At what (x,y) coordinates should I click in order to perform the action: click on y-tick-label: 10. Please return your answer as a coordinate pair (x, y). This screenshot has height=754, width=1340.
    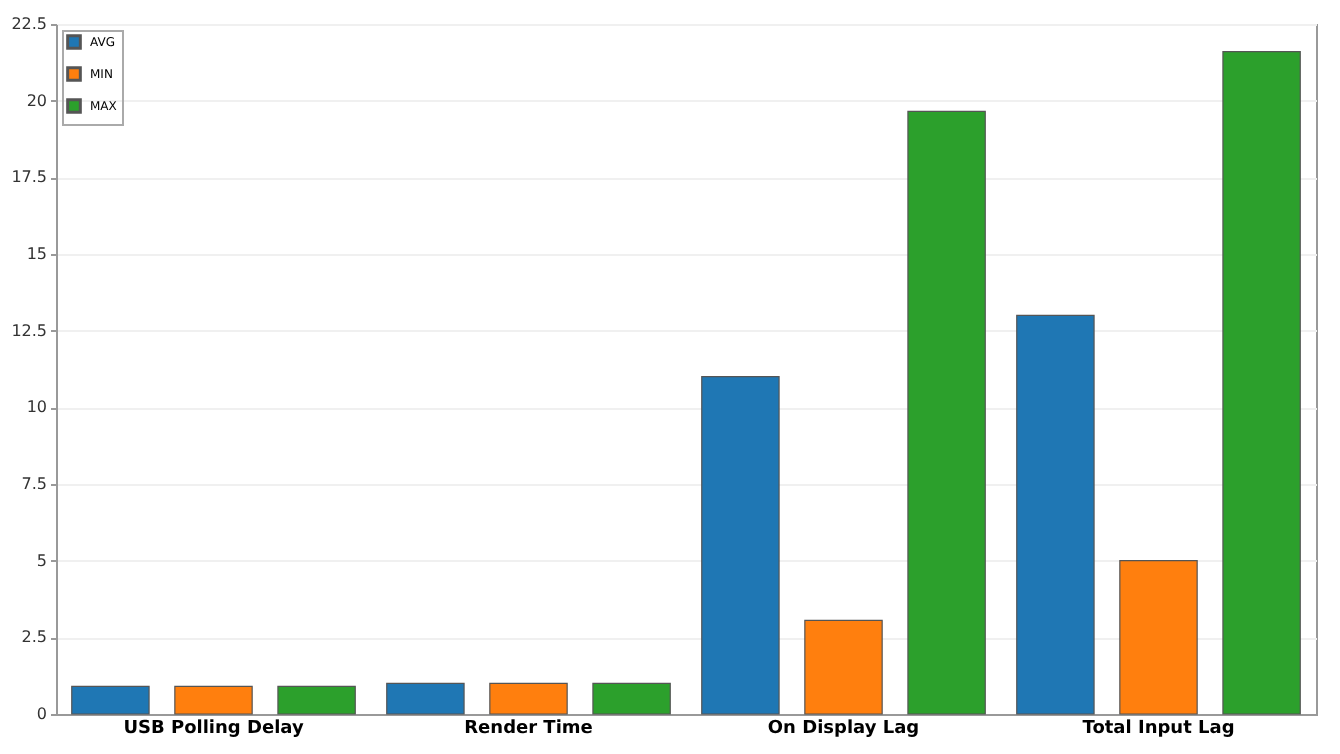
    Looking at the image, I should click on (36, 407).